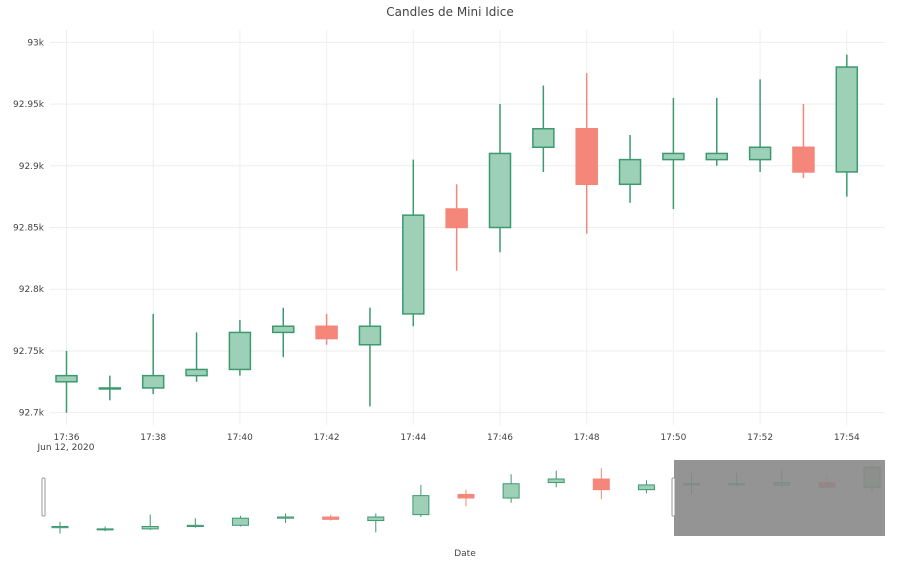  I want to click on y-tick-label: 92.9k, so click(32, 167).